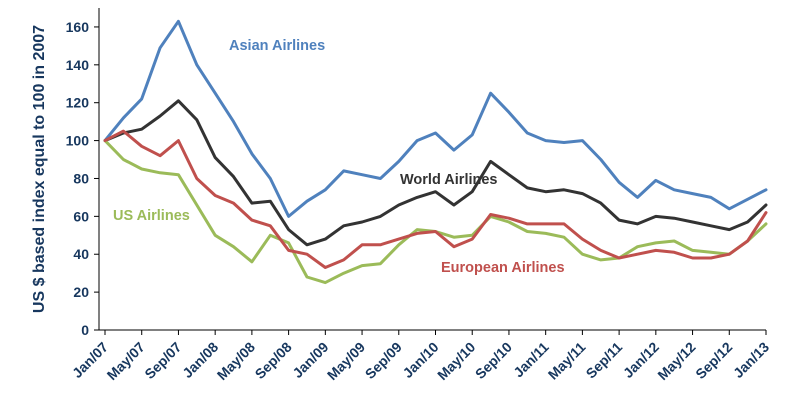 This screenshot has width=806, height=406. What do you see at coordinates (81, 216) in the screenshot?
I see `y-tick-label: 60` at bounding box center [81, 216].